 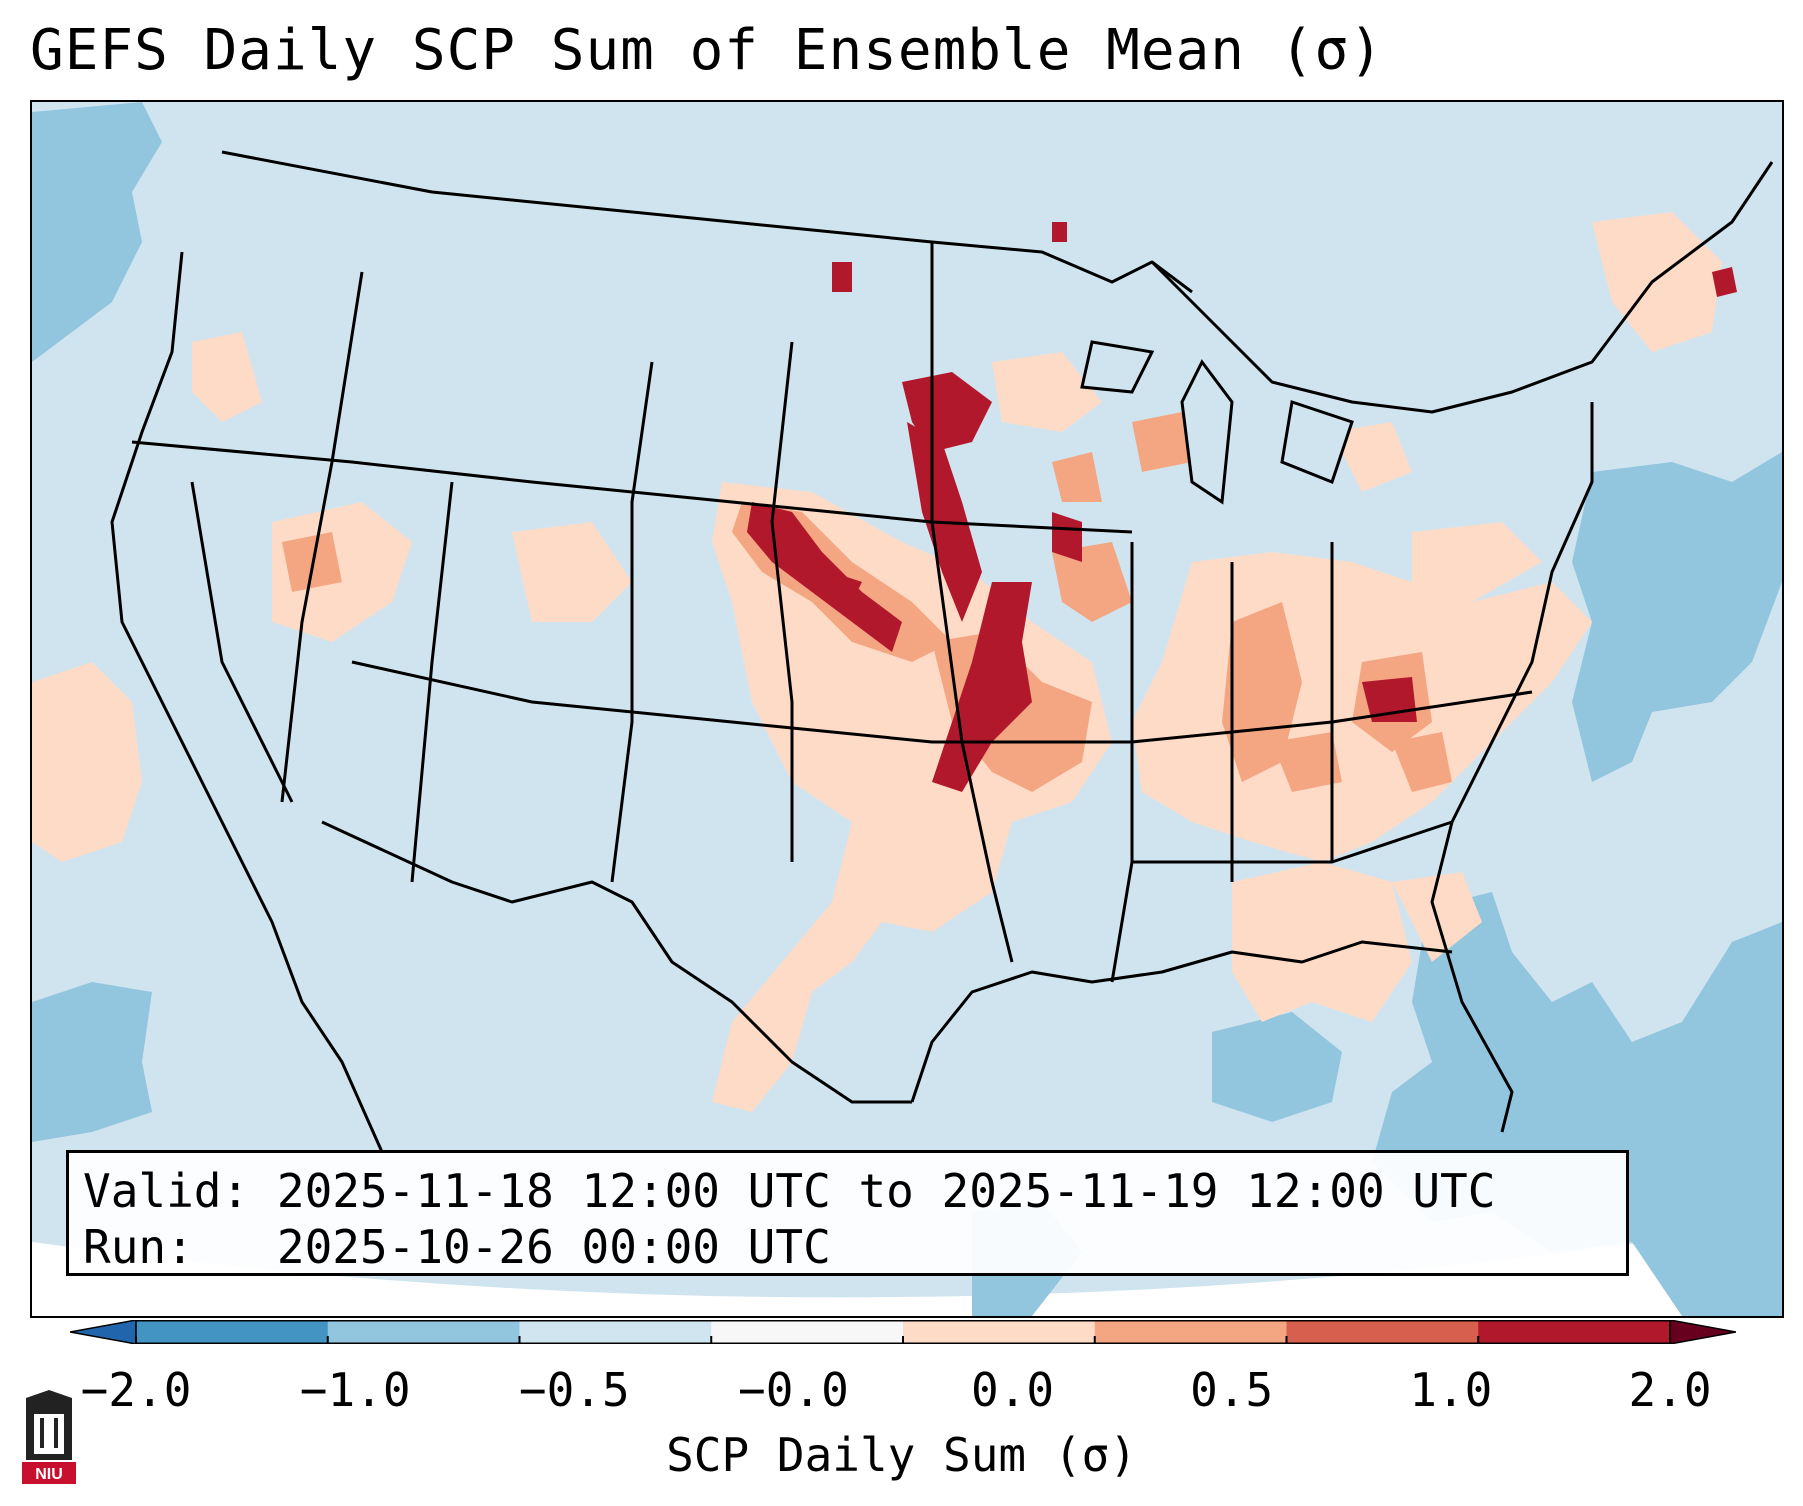 I want to click on colorbar-tick-label: −1.0, so click(x=355, y=1390).